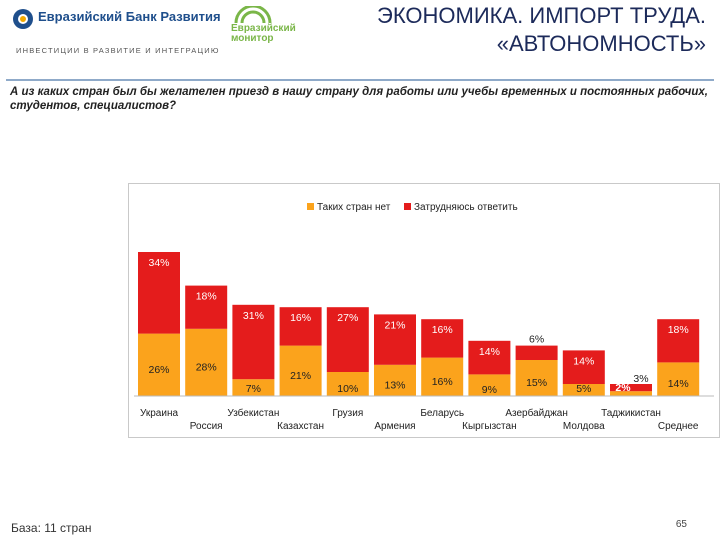  Describe the element at coordinates (206, 297) in the screenshot. I see `data-label-2-series2: 18%` at that location.